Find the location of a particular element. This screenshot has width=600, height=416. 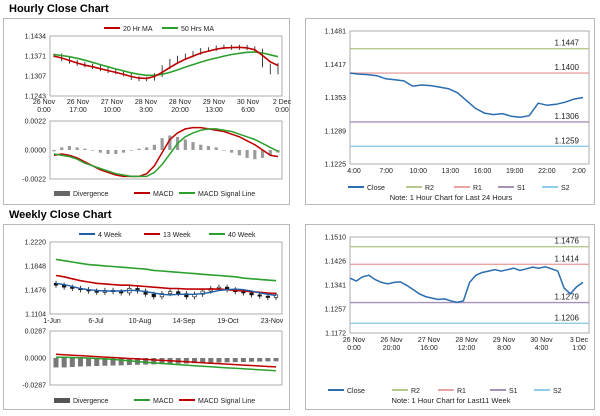

hourly-pivot-x-tick-4: 16:00 is located at coordinates (483, 171).